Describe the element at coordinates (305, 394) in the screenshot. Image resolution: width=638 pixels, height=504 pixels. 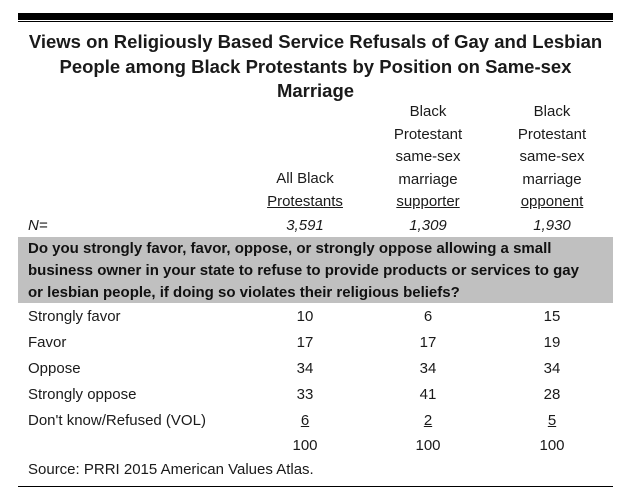
I see `cell-value: 33` at that location.